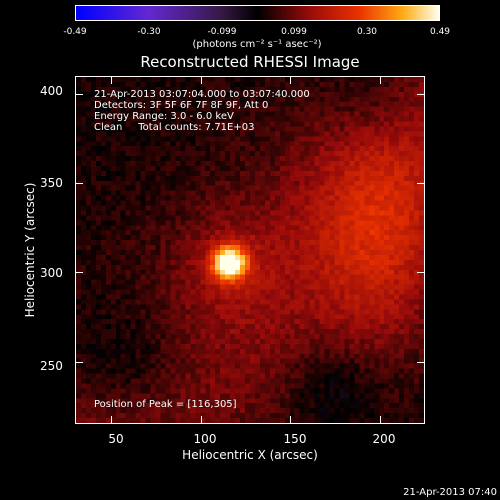  What do you see at coordinates (250, 455) in the screenshot?
I see `x-axis-label: Heliocentric X (arcsec)` at bounding box center [250, 455].